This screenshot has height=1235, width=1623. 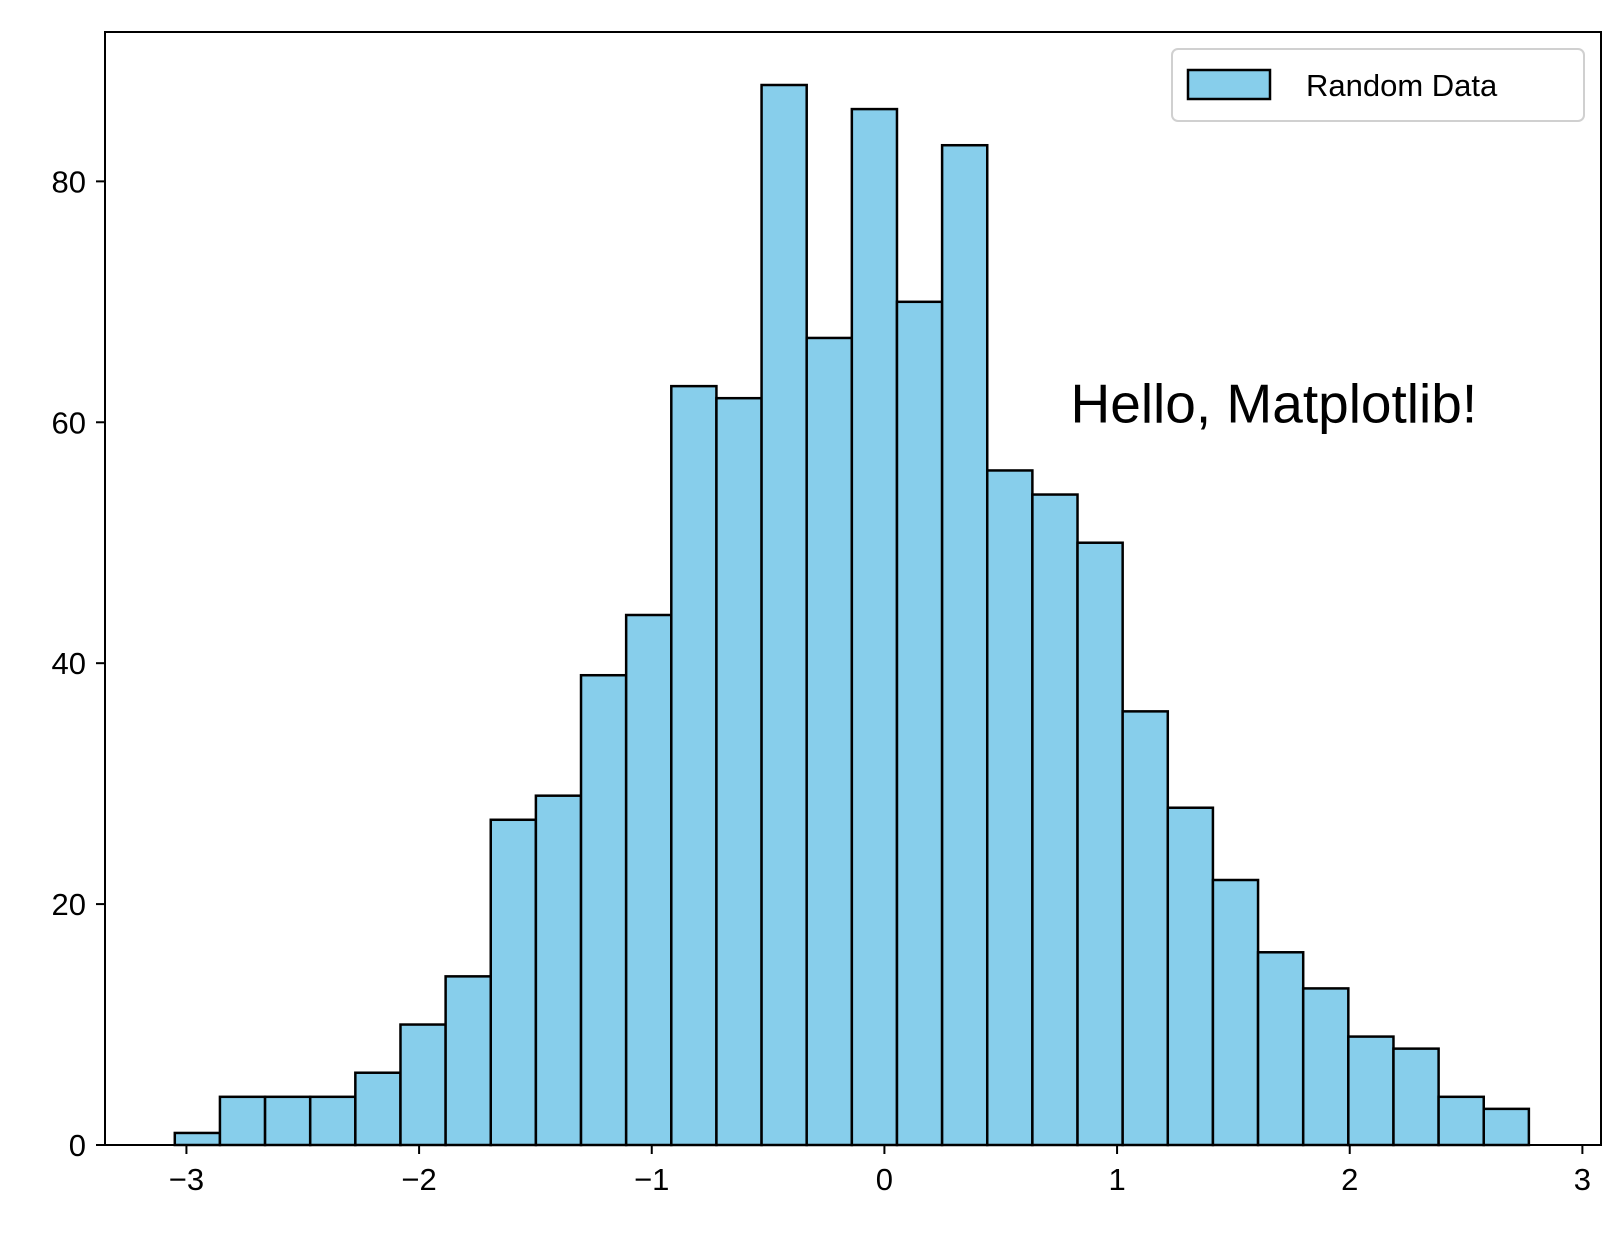 What do you see at coordinates (651, 1179) in the screenshot?
I see `x-tick-label: −1` at bounding box center [651, 1179].